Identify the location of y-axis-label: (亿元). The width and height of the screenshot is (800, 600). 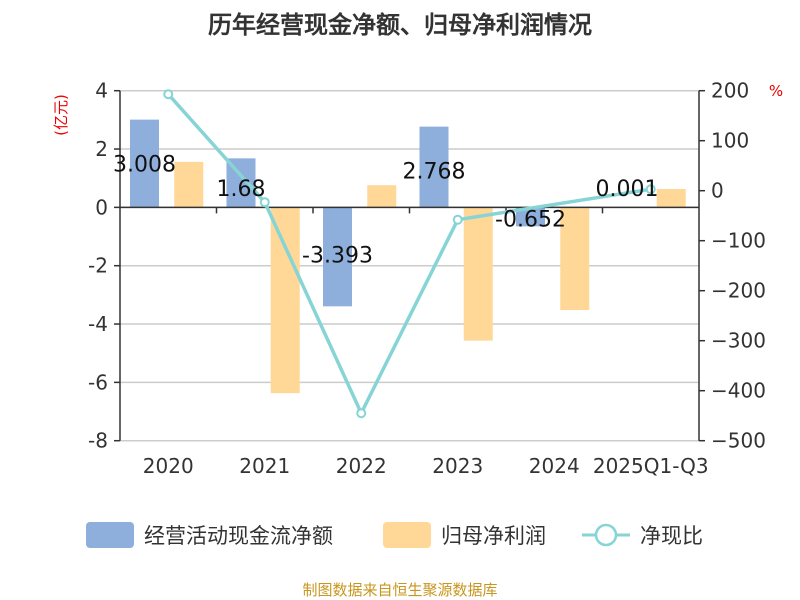
(61, 115).